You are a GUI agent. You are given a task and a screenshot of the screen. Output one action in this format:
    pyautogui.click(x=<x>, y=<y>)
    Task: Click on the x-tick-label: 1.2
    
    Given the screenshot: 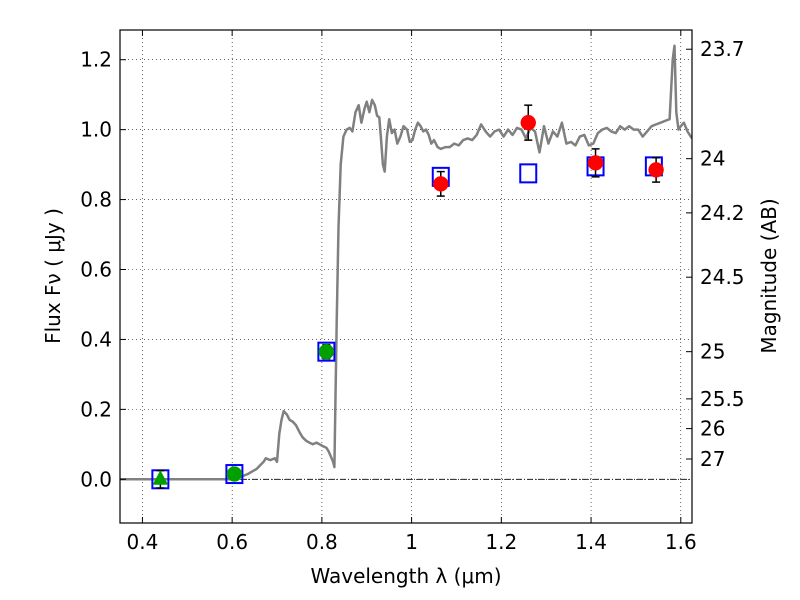 What is the action you would take?
    pyautogui.click(x=501, y=542)
    